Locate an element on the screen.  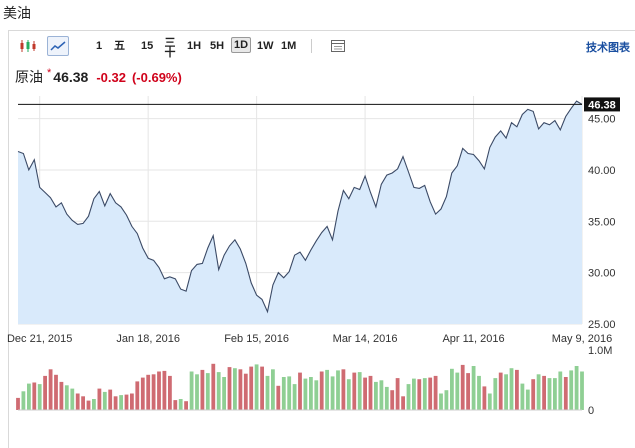
line-chart-icon is located at coordinates (58, 46).